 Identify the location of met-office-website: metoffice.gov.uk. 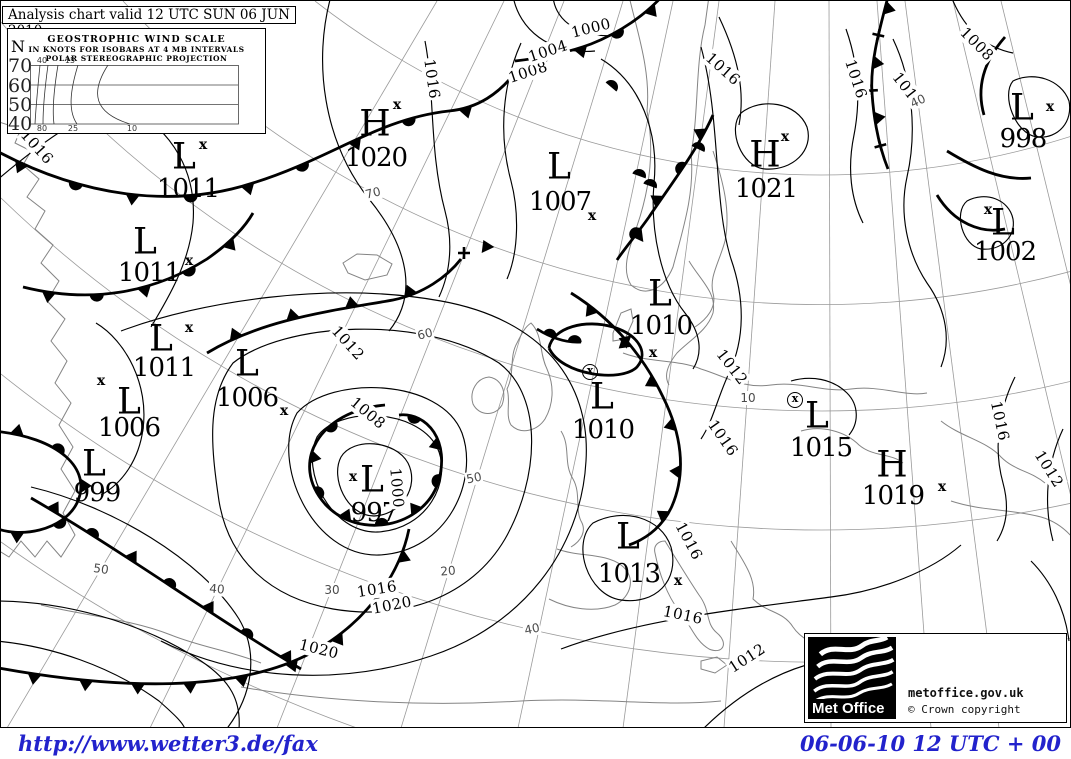
(966, 693).